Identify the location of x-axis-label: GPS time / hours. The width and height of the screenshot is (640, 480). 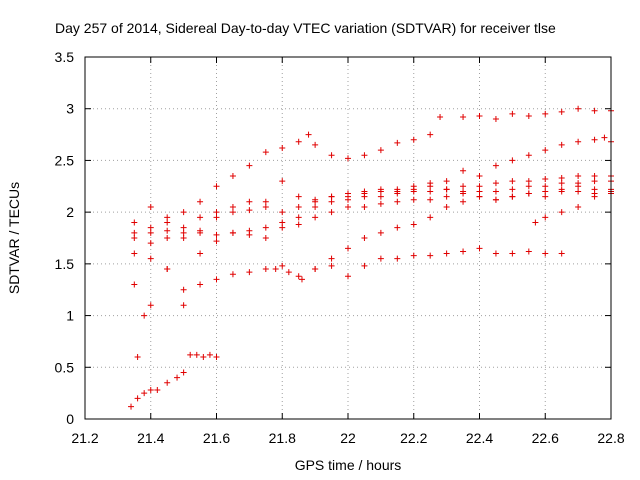
(348, 465).